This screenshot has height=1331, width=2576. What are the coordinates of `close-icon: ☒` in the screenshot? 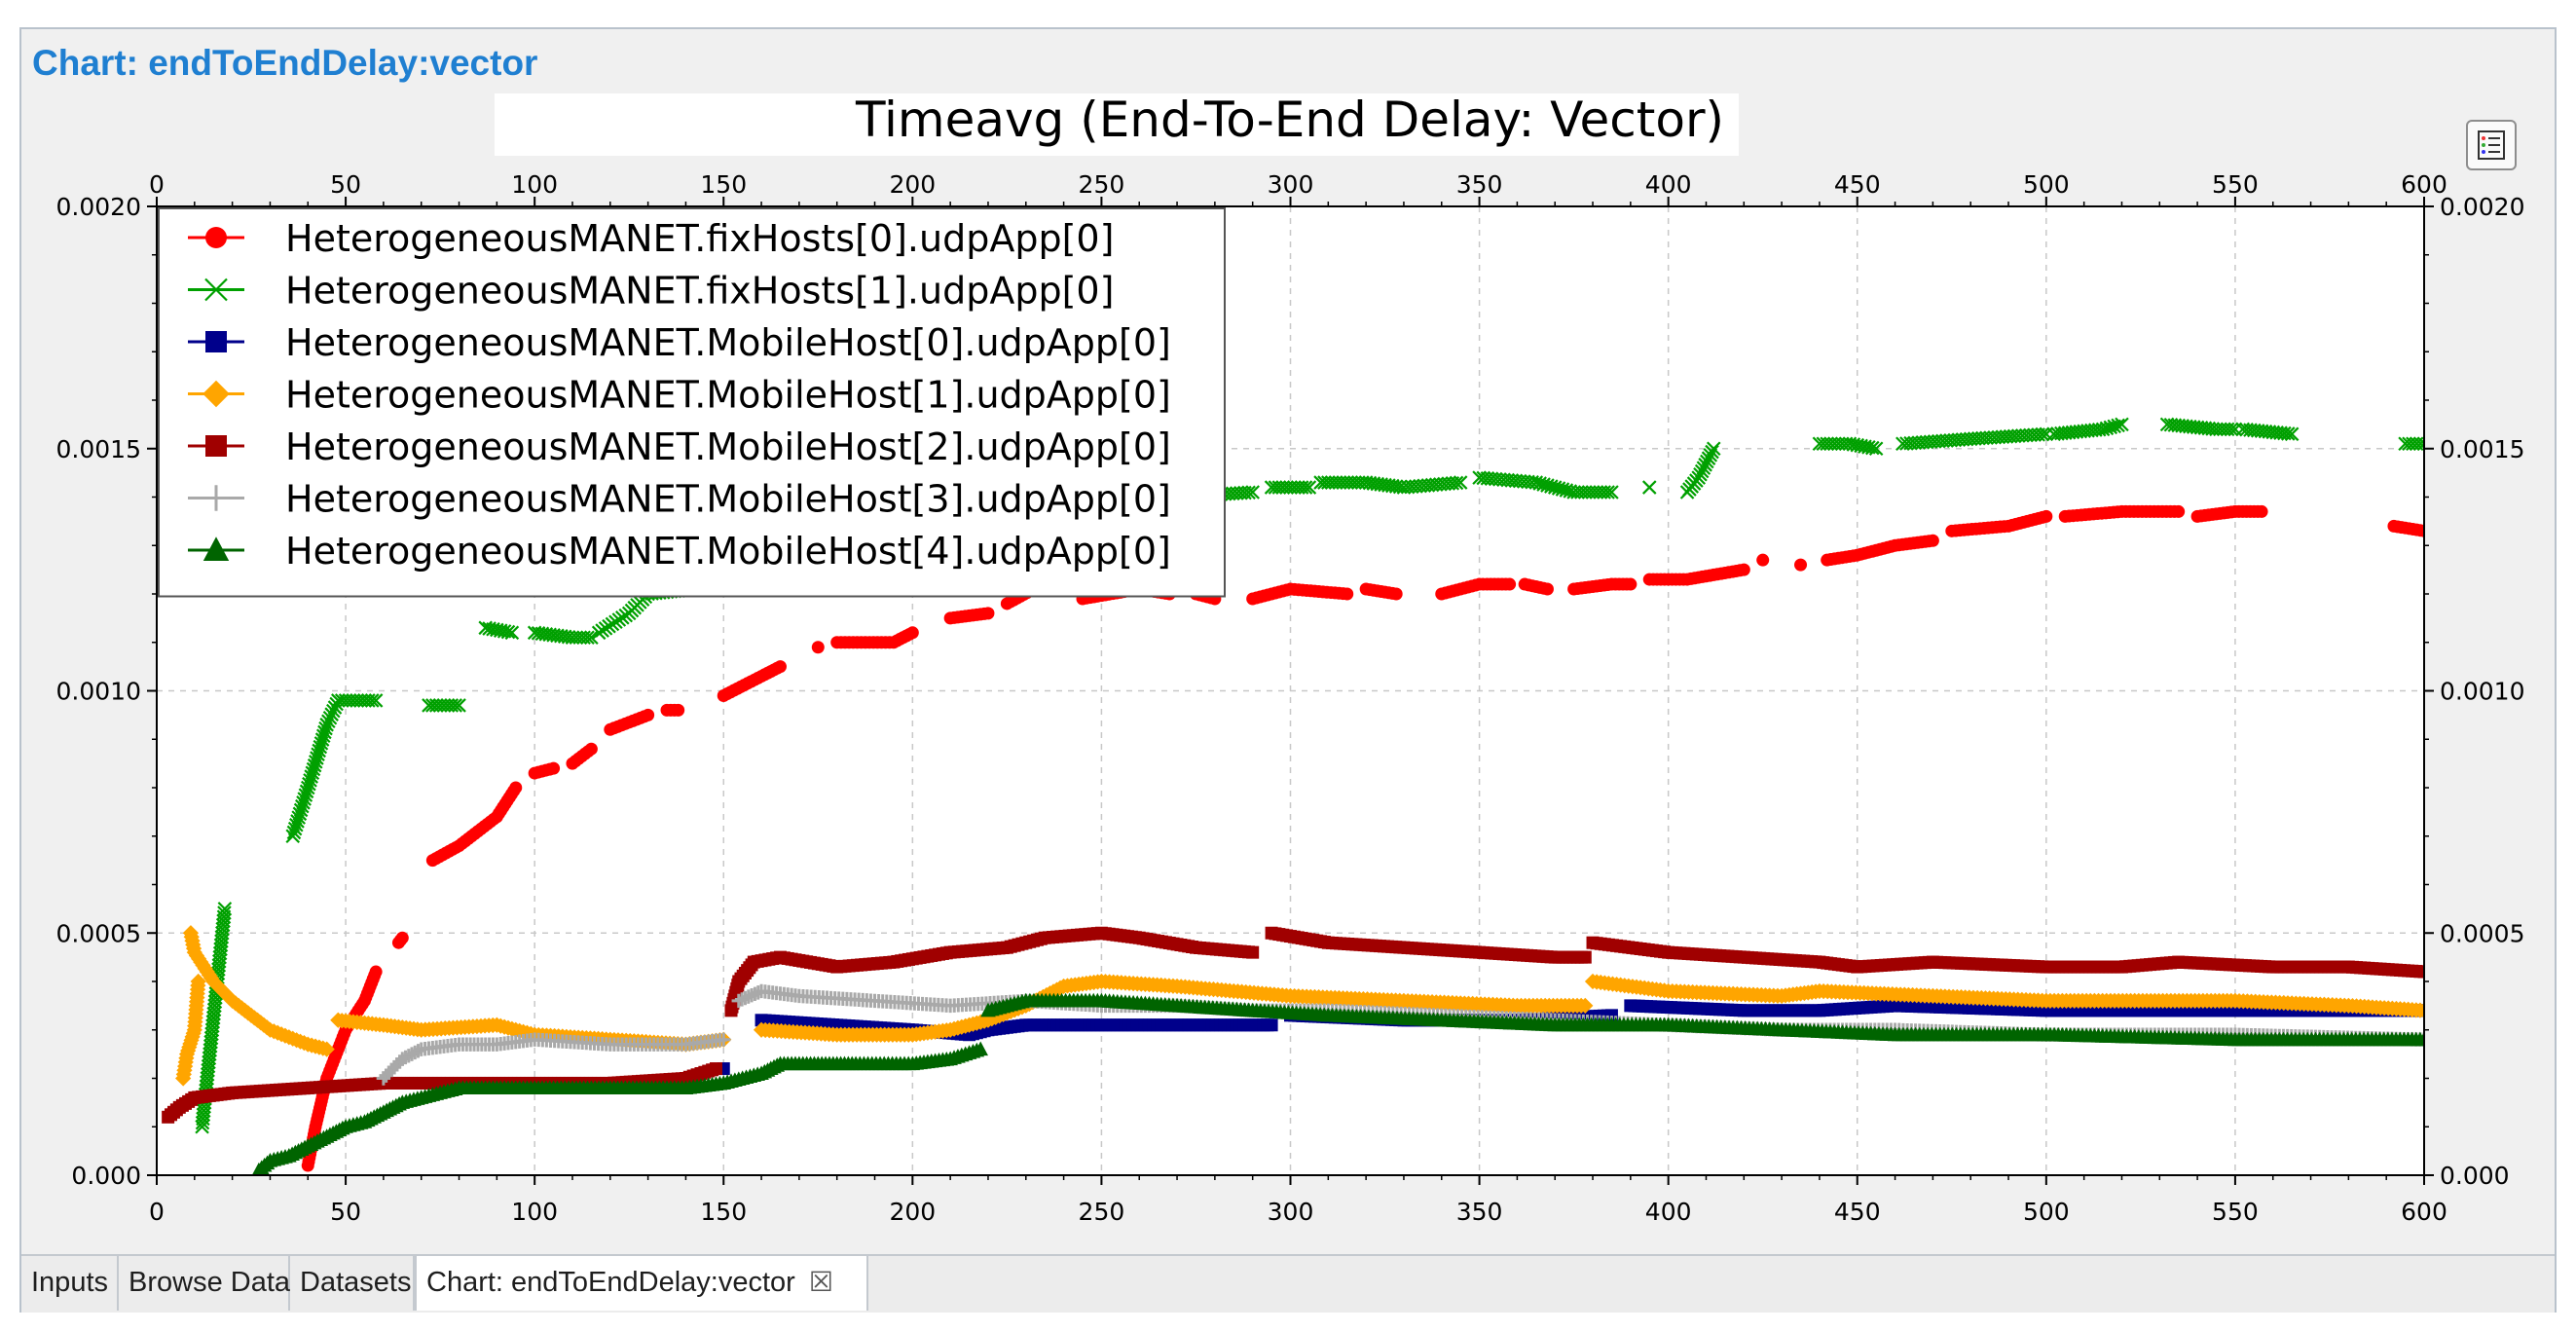 It's located at (820, 1282).